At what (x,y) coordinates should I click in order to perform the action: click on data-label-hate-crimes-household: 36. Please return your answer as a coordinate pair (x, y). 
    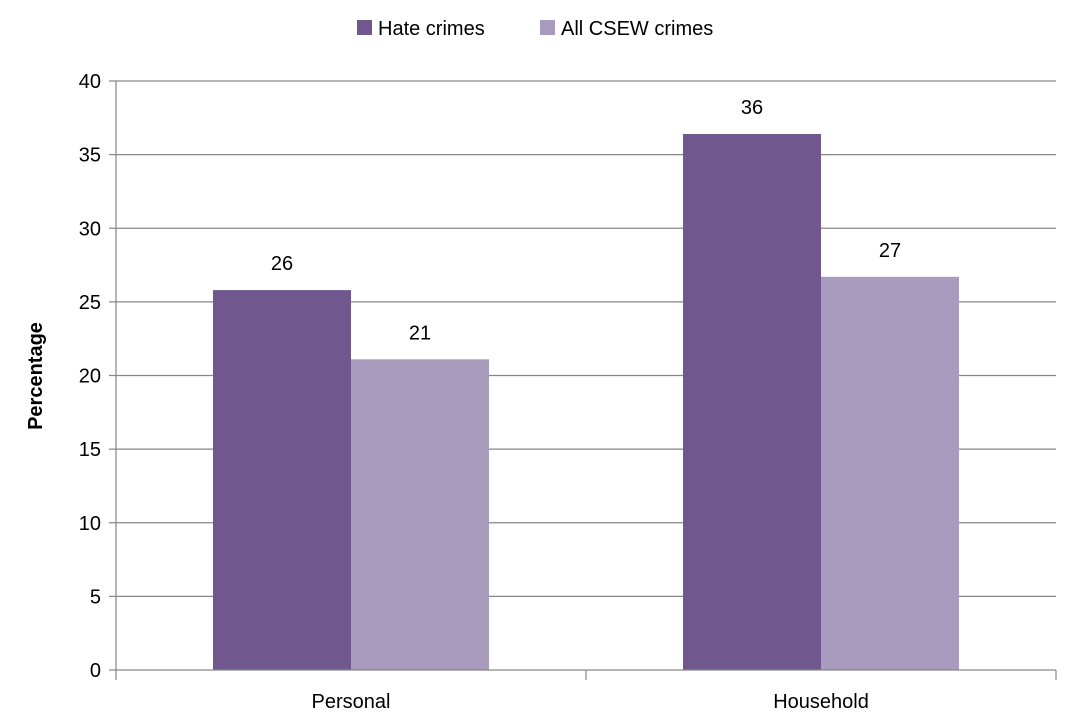
    Looking at the image, I should click on (752, 108).